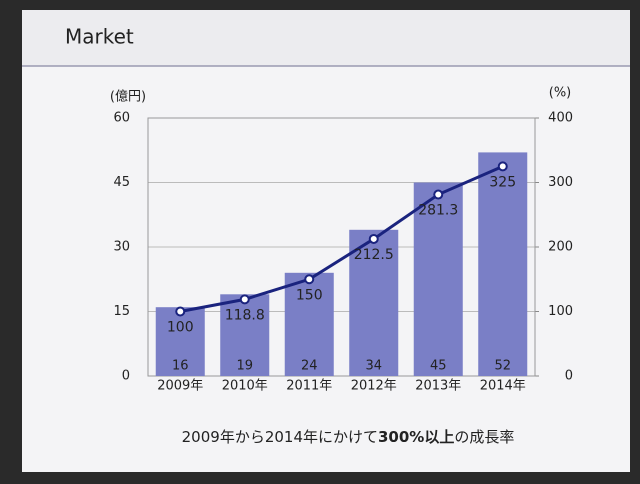 Image resolution: width=640 pixels, height=484 pixels. Describe the element at coordinates (560, 93) in the screenshot. I see `y2-axis-label: (%)` at that location.